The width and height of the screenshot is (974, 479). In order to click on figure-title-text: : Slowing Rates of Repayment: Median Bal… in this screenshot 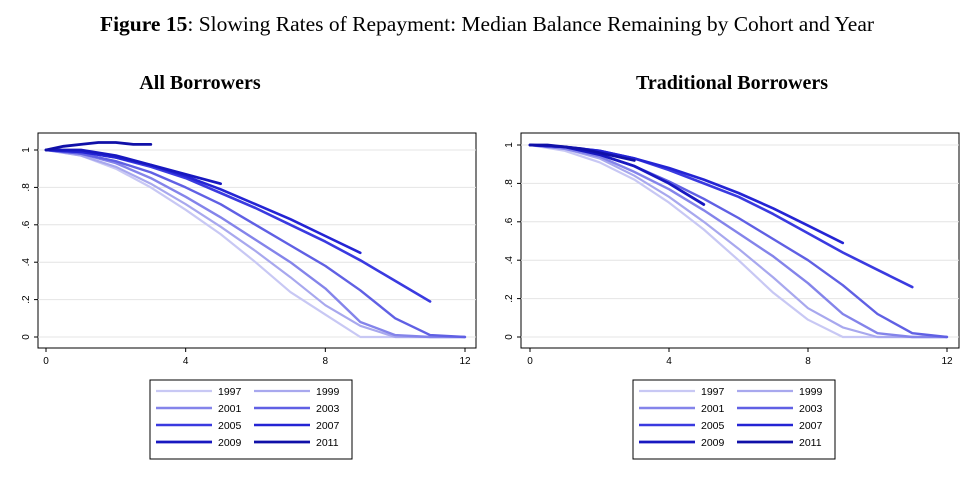, I will do `click(531, 24)`.